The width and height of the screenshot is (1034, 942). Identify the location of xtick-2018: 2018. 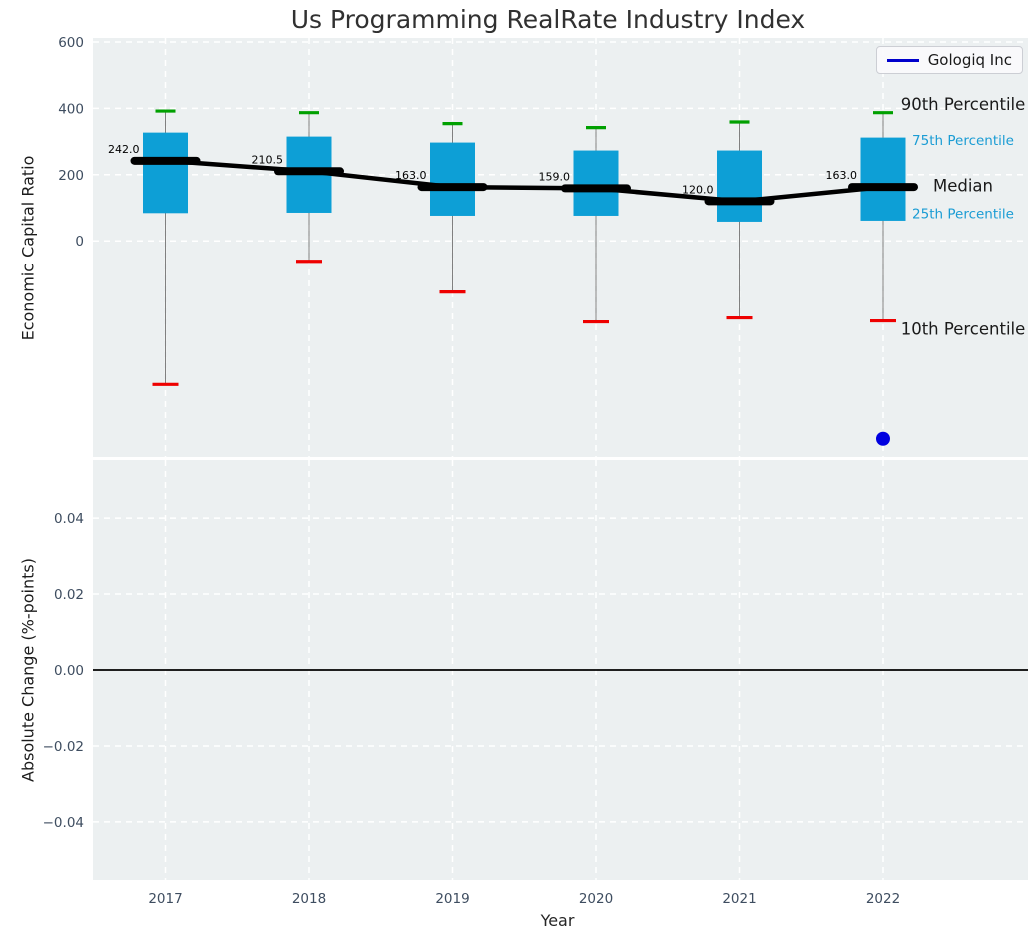
(309, 899).